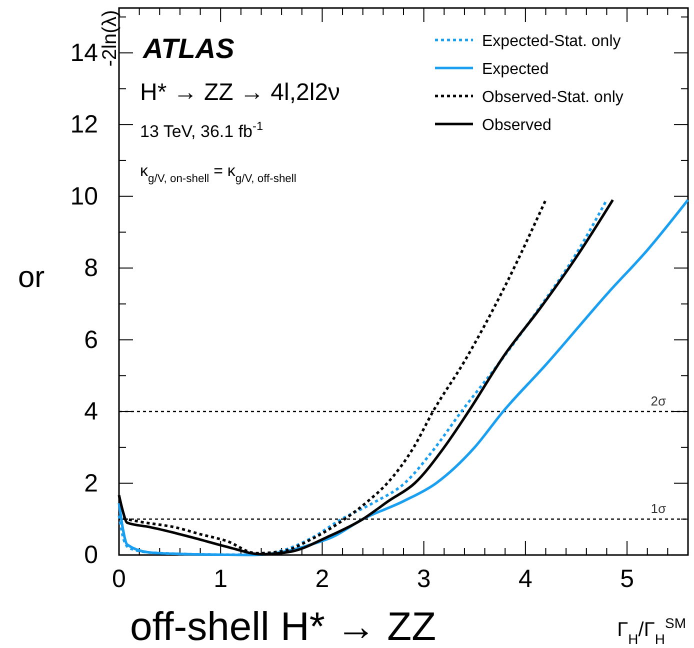 The height and width of the screenshot is (648, 694). What do you see at coordinates (91, 340) in the screenshot?
I see `y-tick-label: 6` at bounding box center [91, 340].